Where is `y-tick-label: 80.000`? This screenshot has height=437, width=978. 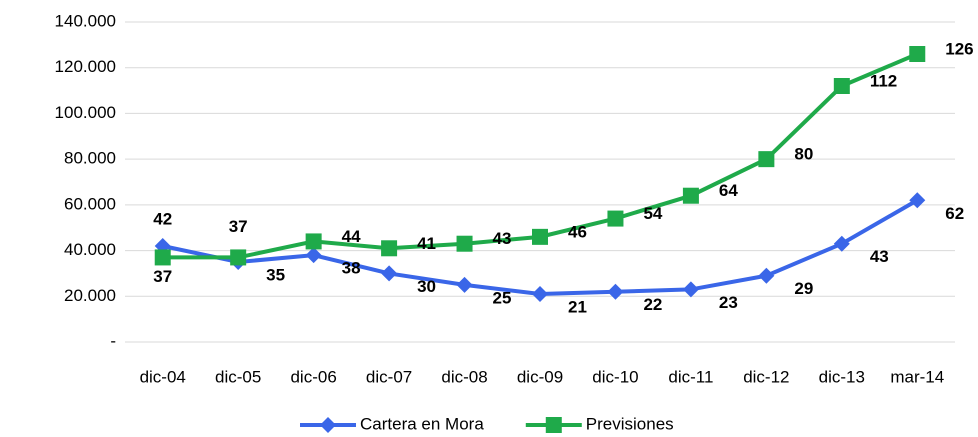 y-tick-label: 80.000 is located at coordinates (90, 158).